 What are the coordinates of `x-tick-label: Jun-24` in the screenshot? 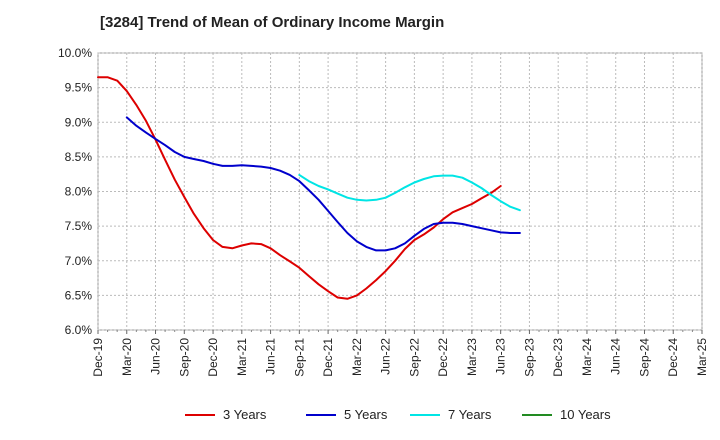 It's located at (616, 356).